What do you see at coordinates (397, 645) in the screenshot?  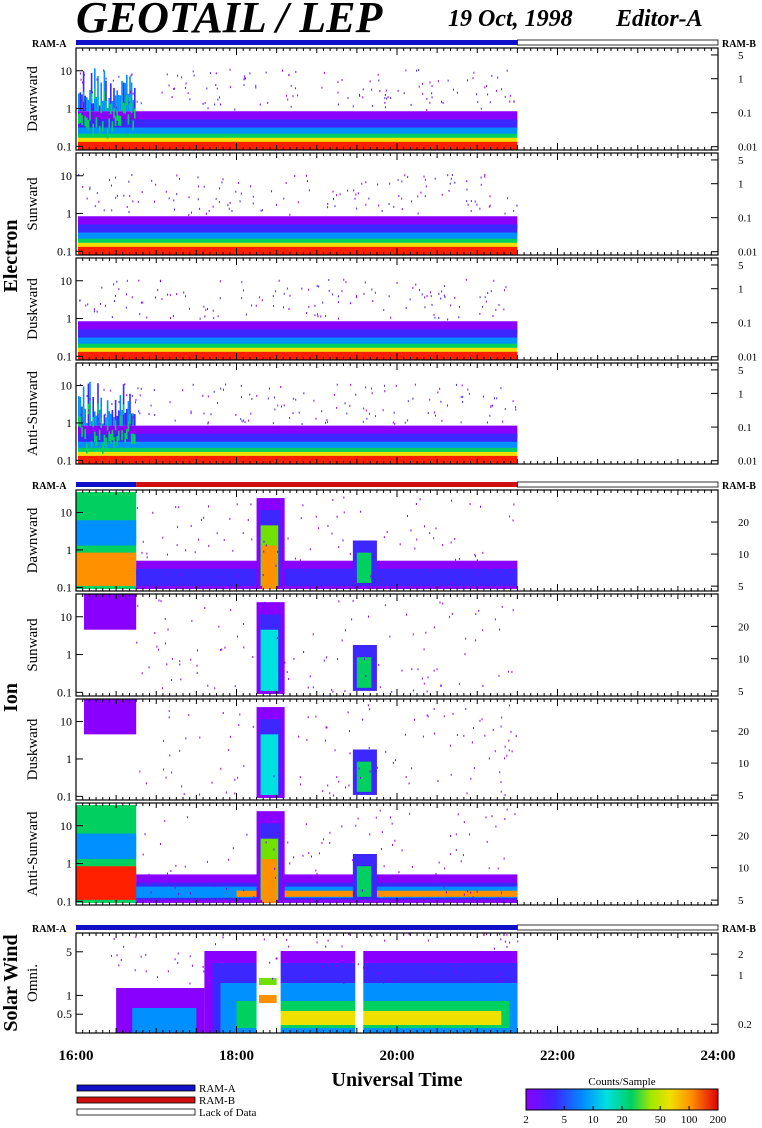 I see `panel-frame` at bounding box center [397, 645].